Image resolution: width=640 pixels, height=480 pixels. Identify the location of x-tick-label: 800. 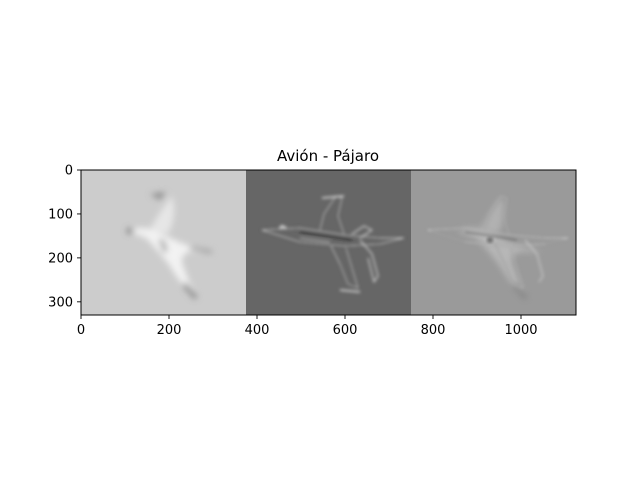
(433, 330).